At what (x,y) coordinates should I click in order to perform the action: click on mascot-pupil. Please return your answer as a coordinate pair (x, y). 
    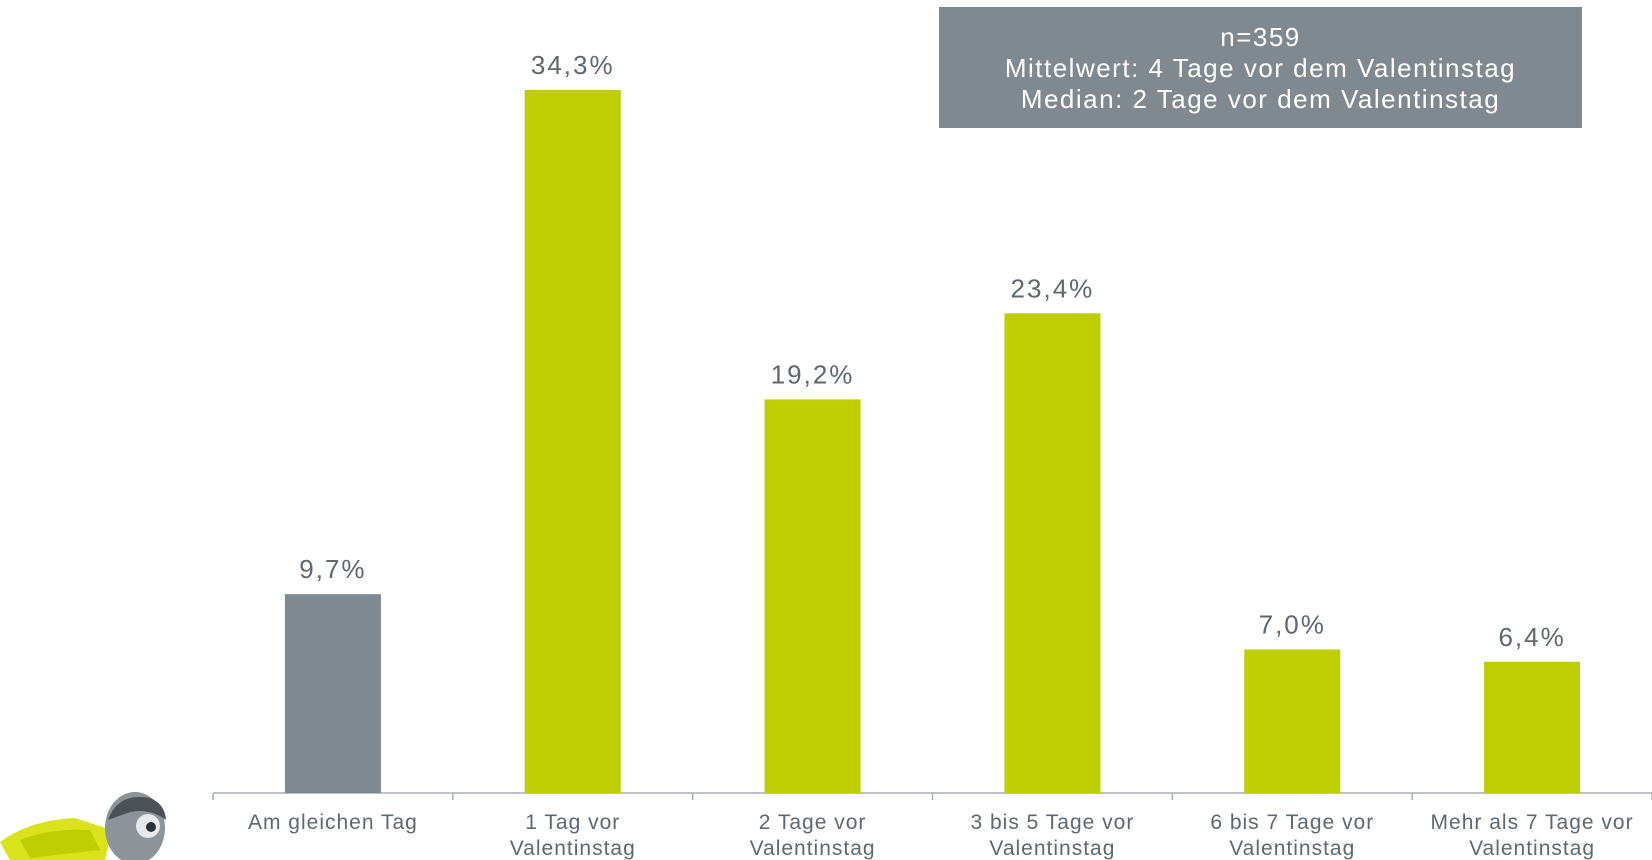
    Looking at the image, I should click on (151, 827).